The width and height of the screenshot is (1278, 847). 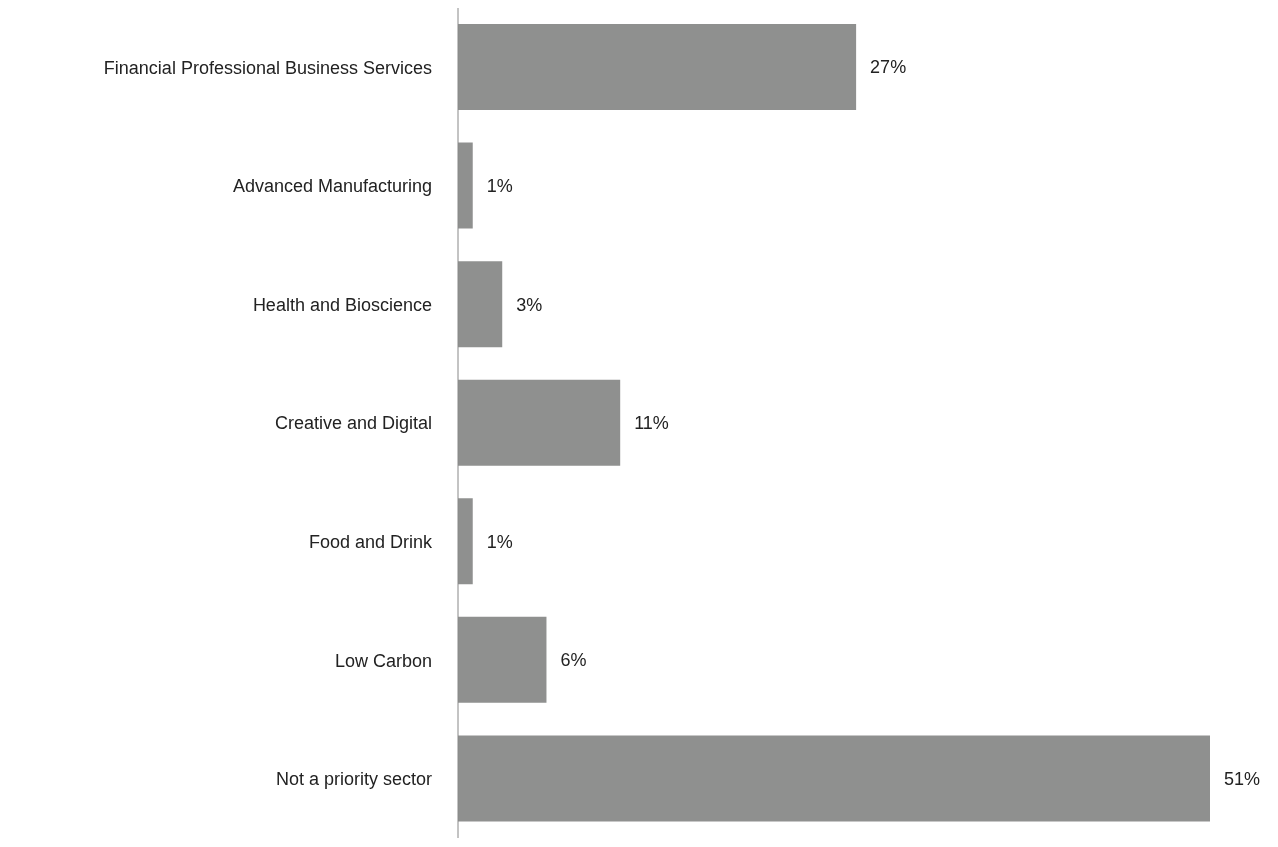 What do you see at coordinates (353, 423) in the screenshot?
I see `y-tick-label: Creative and Digital` at bounding box center [353, 423].